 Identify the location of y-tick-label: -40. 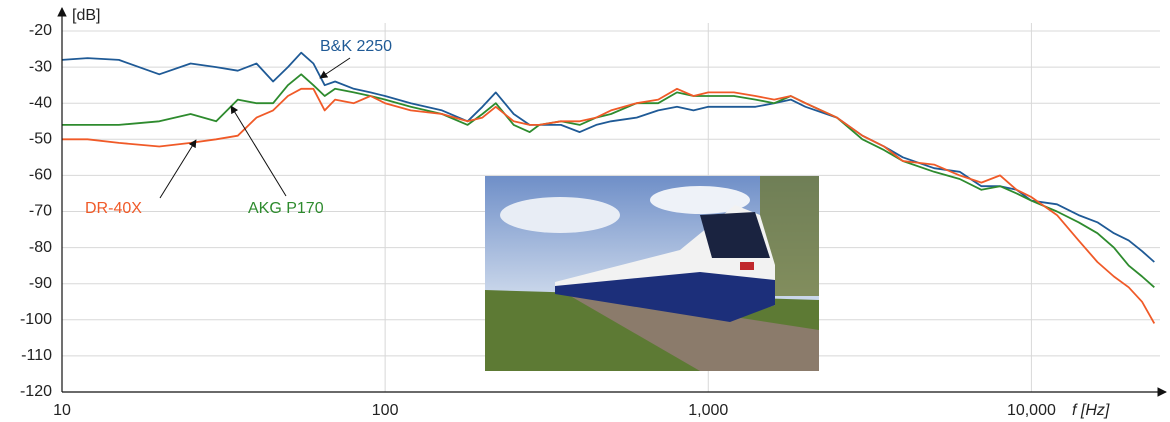
(40, 102).